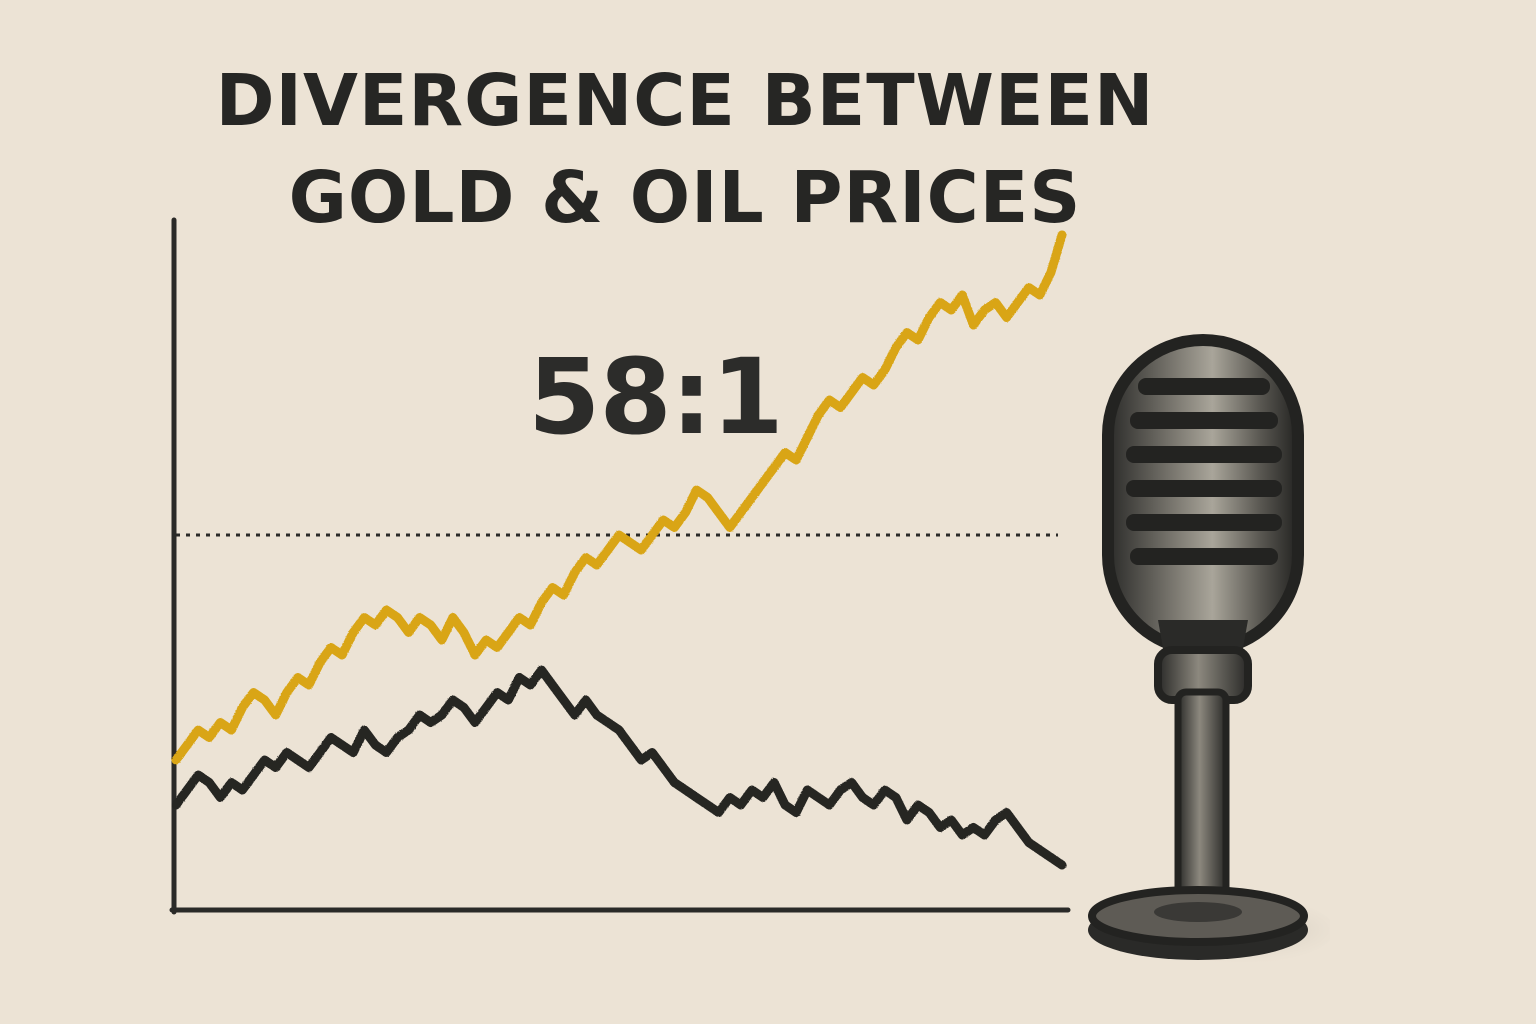  What do you see at coordinates (685, 149) in the screenshot?
I see `chart-title: DIVERGENCE BETWEEN GOLD & OIL PRICES` at bounding box center [685, 149].